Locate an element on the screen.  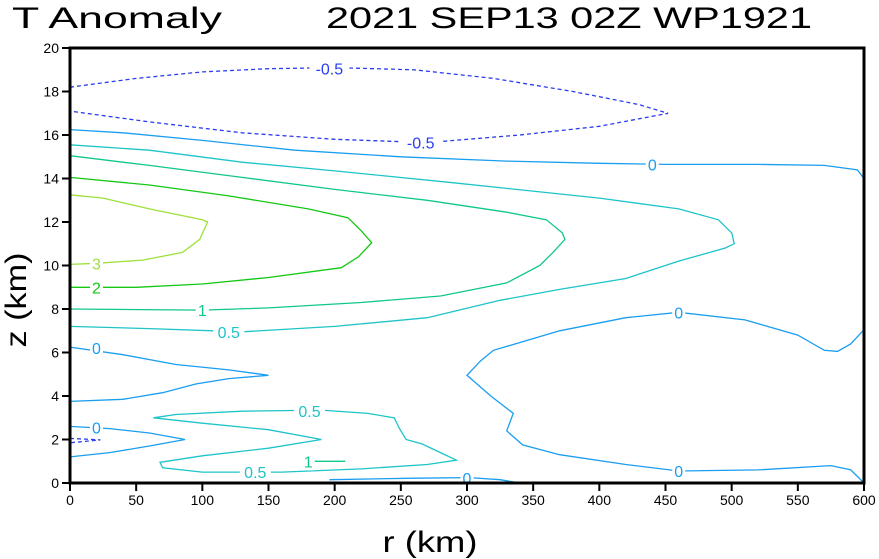
y-tick-label: 8 is located at coordinates (55, 309).